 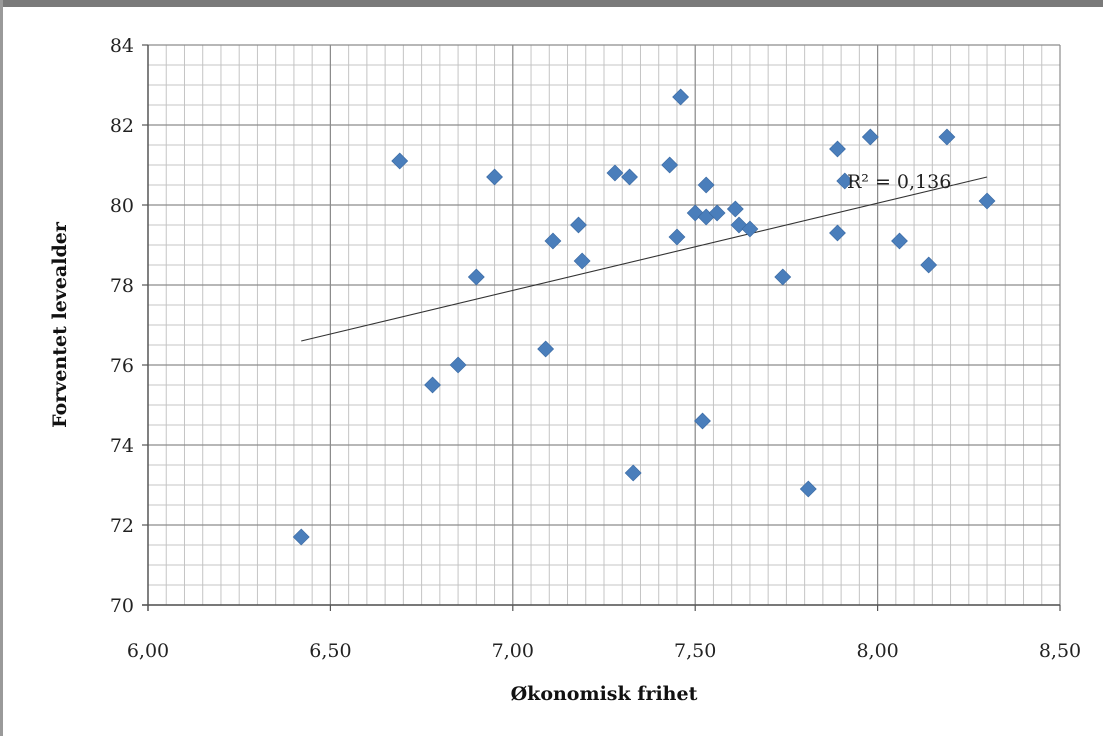 I want to click on x-tick-label: 8,00, so click(x=877, y=651).